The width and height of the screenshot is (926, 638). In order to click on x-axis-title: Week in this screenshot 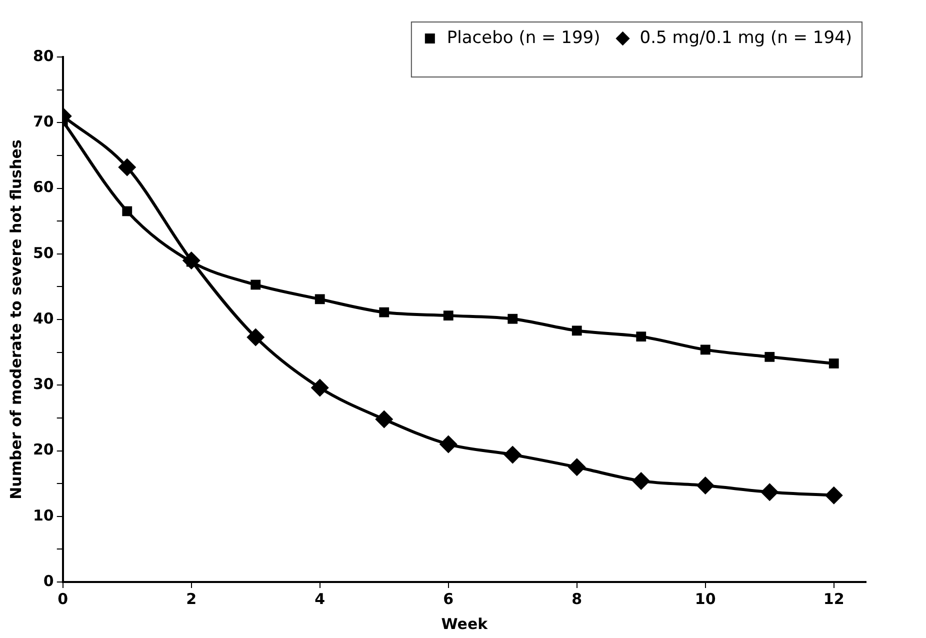, I will do `click(465, 623)`.